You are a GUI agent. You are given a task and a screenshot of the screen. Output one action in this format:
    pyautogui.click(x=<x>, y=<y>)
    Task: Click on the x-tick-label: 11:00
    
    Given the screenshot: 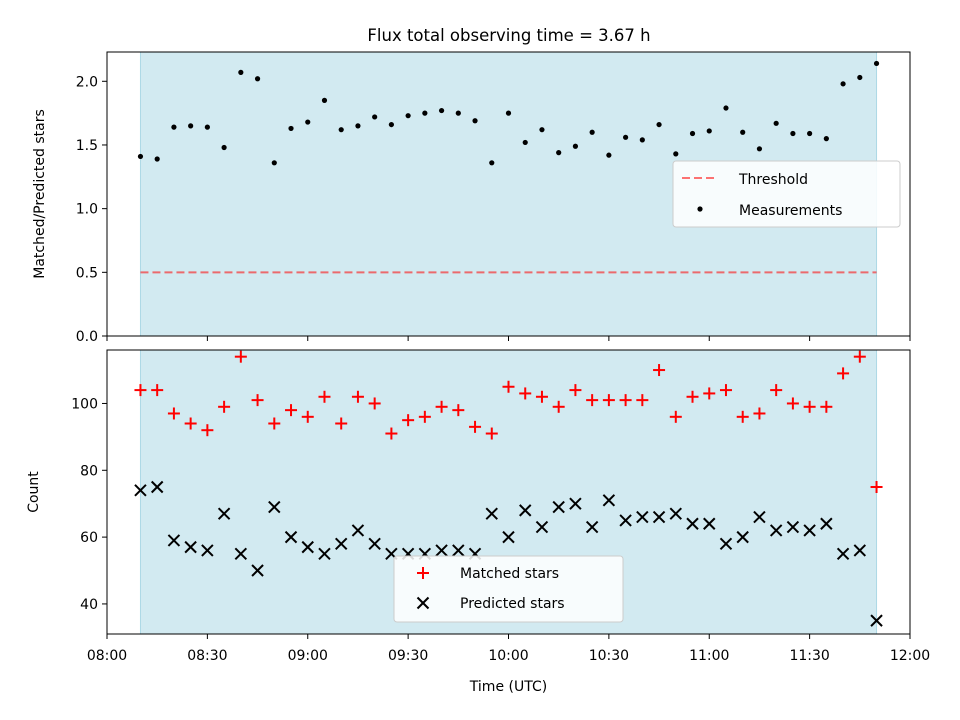 What is the action you would take?
    pyautogui.click(x=709, y=656)
    